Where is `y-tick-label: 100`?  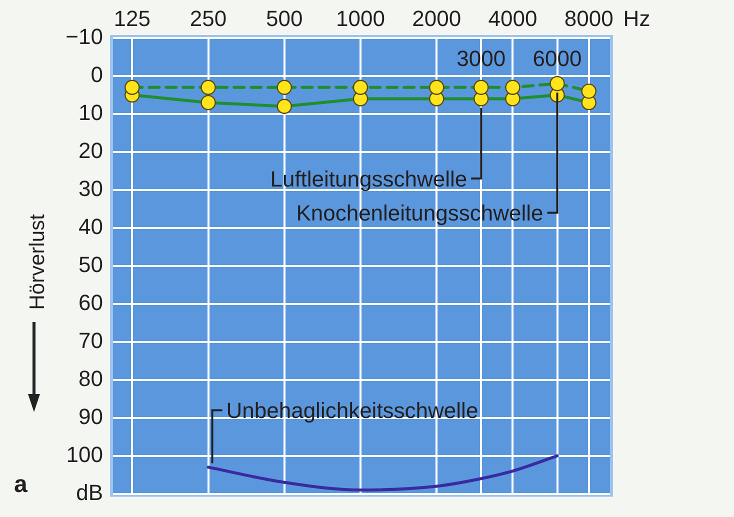 y-tick-label: 100 is located at coordinates (84, 454).